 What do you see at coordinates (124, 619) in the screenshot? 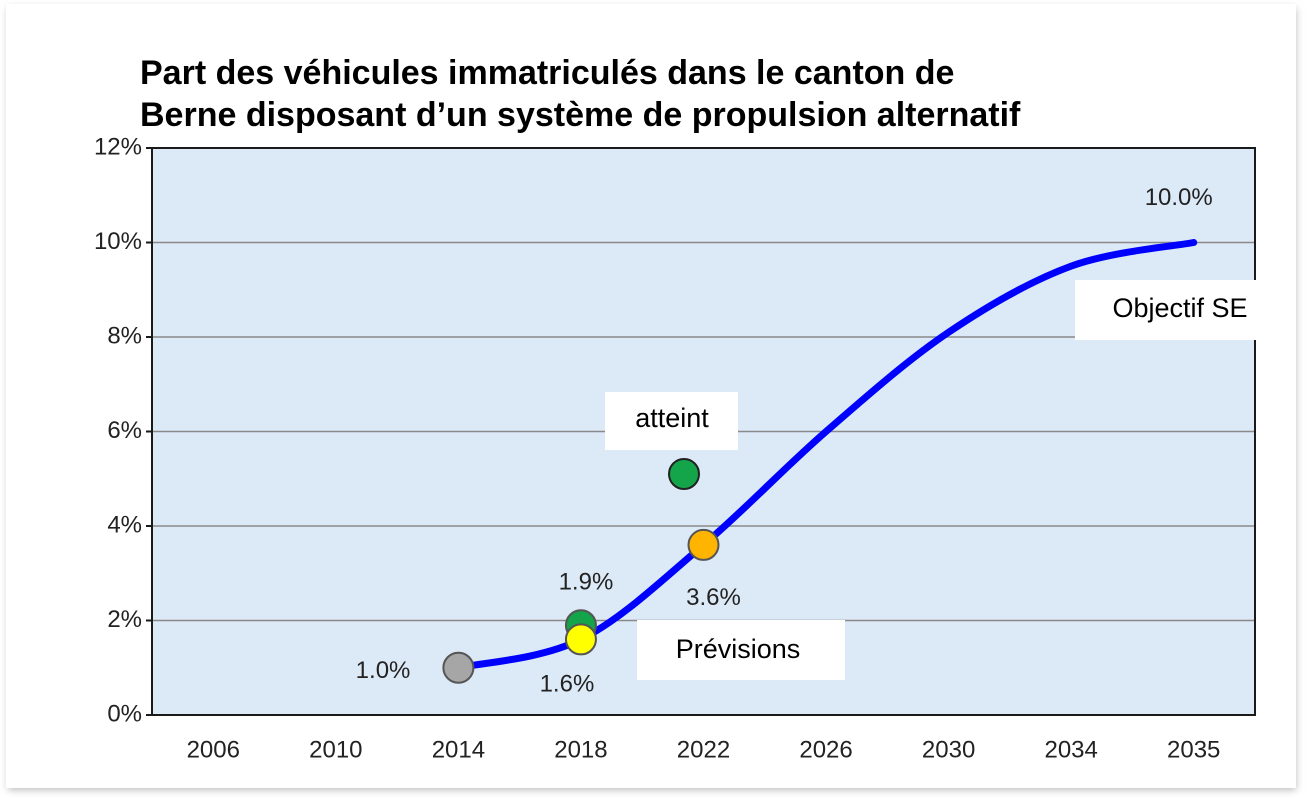
I see `y-tick-label: 2%` at bounding box center [124, 619].